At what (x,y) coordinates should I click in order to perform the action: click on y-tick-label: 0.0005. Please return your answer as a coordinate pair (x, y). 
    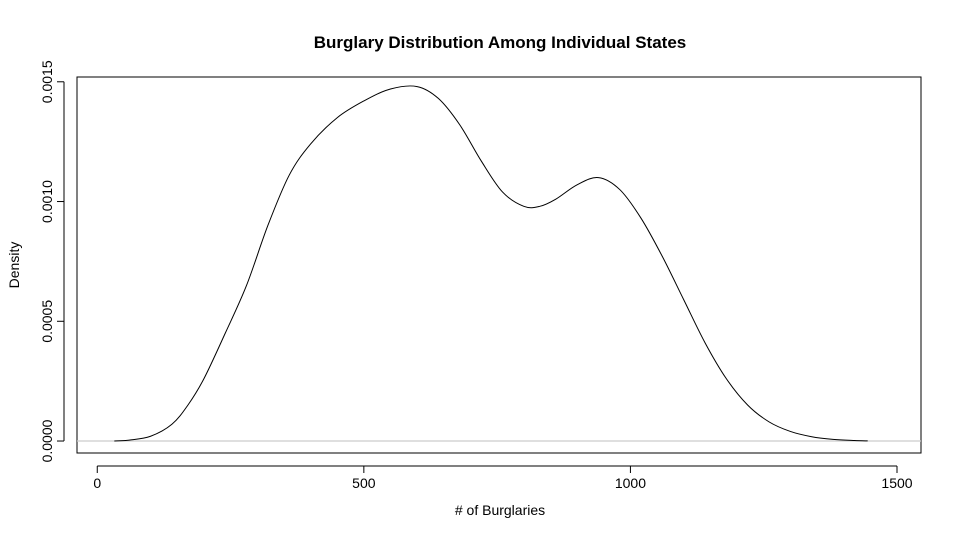
    Looking at the image, I should click on (47, 321).